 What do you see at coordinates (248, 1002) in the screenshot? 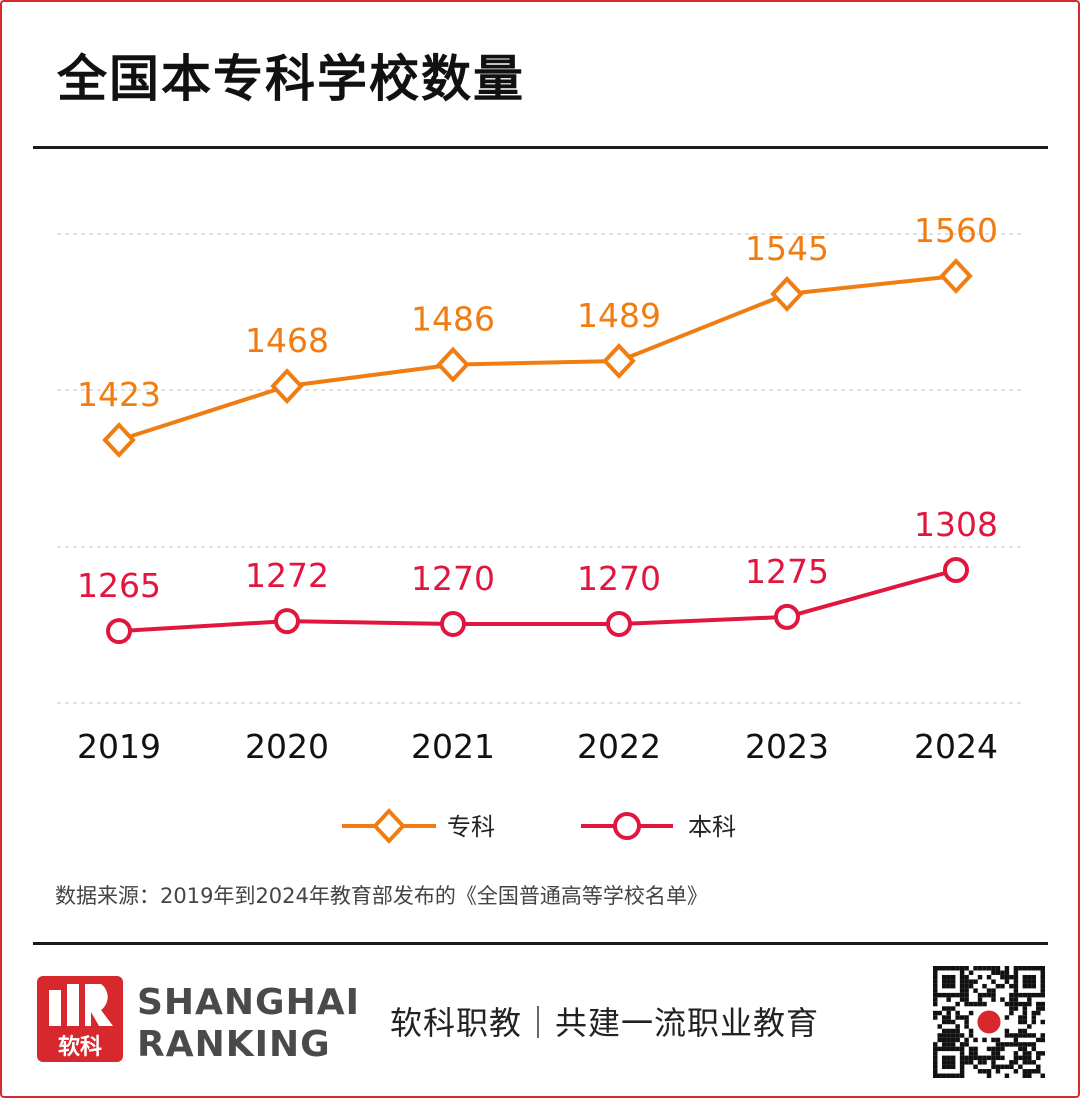
I see `brand-line-1: SHANGHAI` at bounding box center [248, 1002].